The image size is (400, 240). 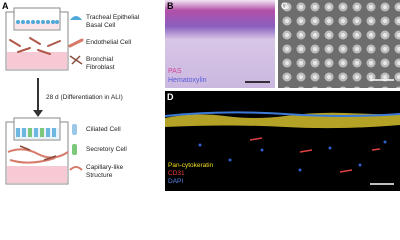 I want to click on nuclei, so click(x=292, y=156).